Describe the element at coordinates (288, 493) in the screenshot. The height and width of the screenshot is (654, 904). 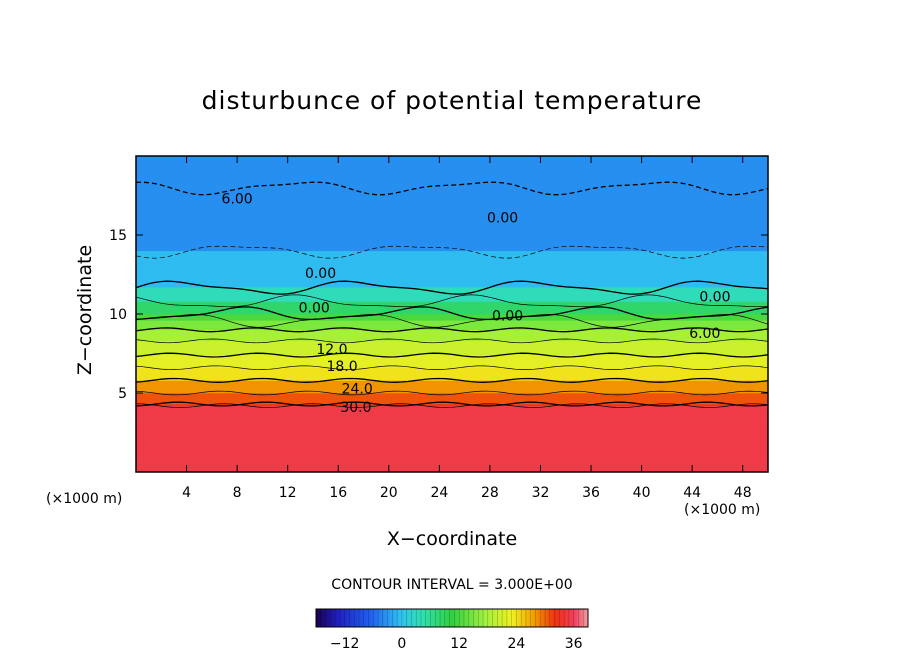
I see `x-tick-label: 12` at that location.